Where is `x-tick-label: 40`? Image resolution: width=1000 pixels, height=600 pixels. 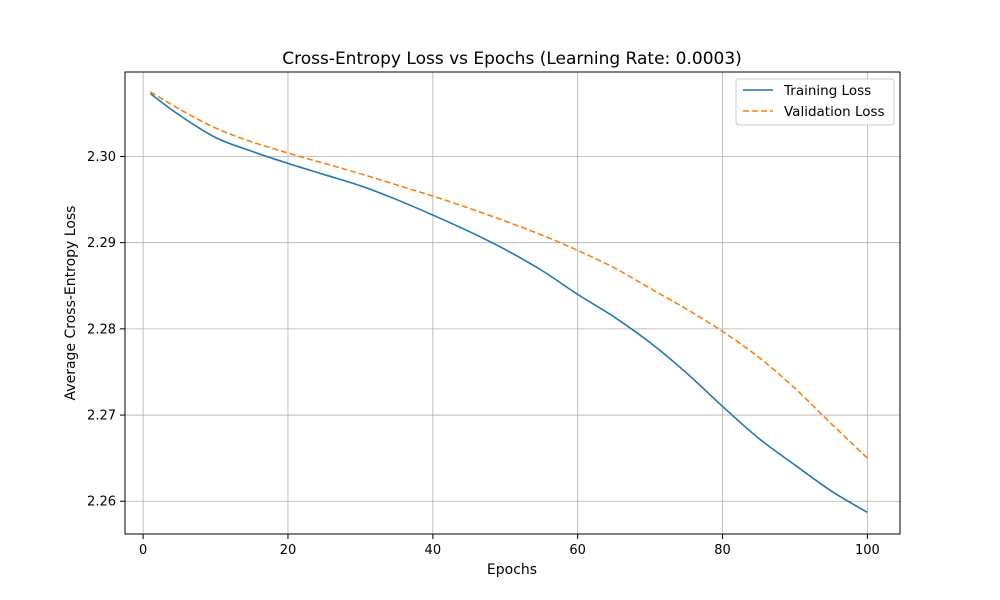
x-tick-label: 40 is located at coordinates (433, 550).